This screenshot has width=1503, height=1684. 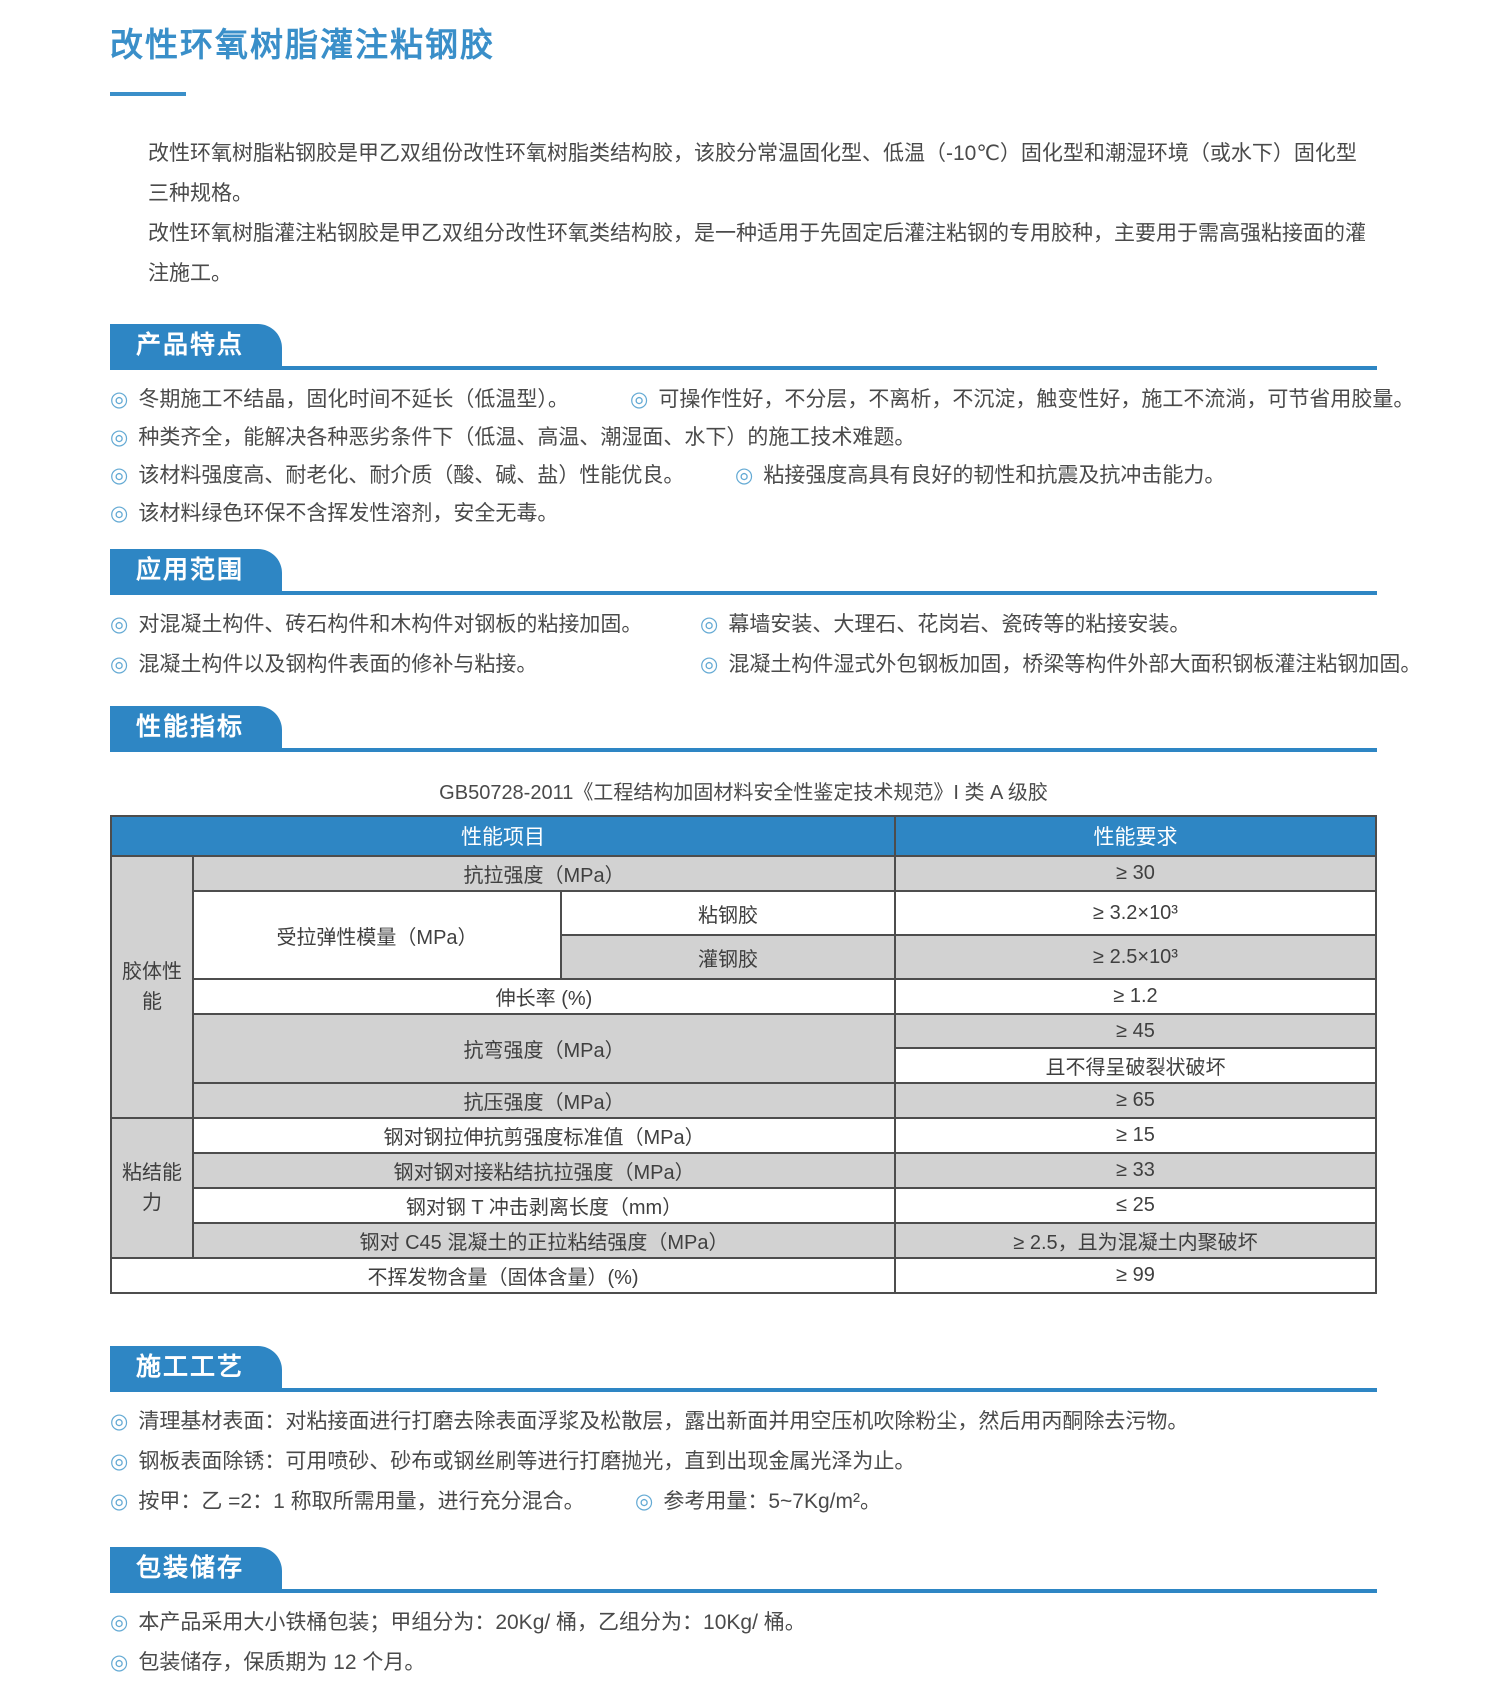 I want to click on list-item-text: 按甲：乙 =2：1 称取所需用量，进行充分混合。, so click(x=361, y=1501).